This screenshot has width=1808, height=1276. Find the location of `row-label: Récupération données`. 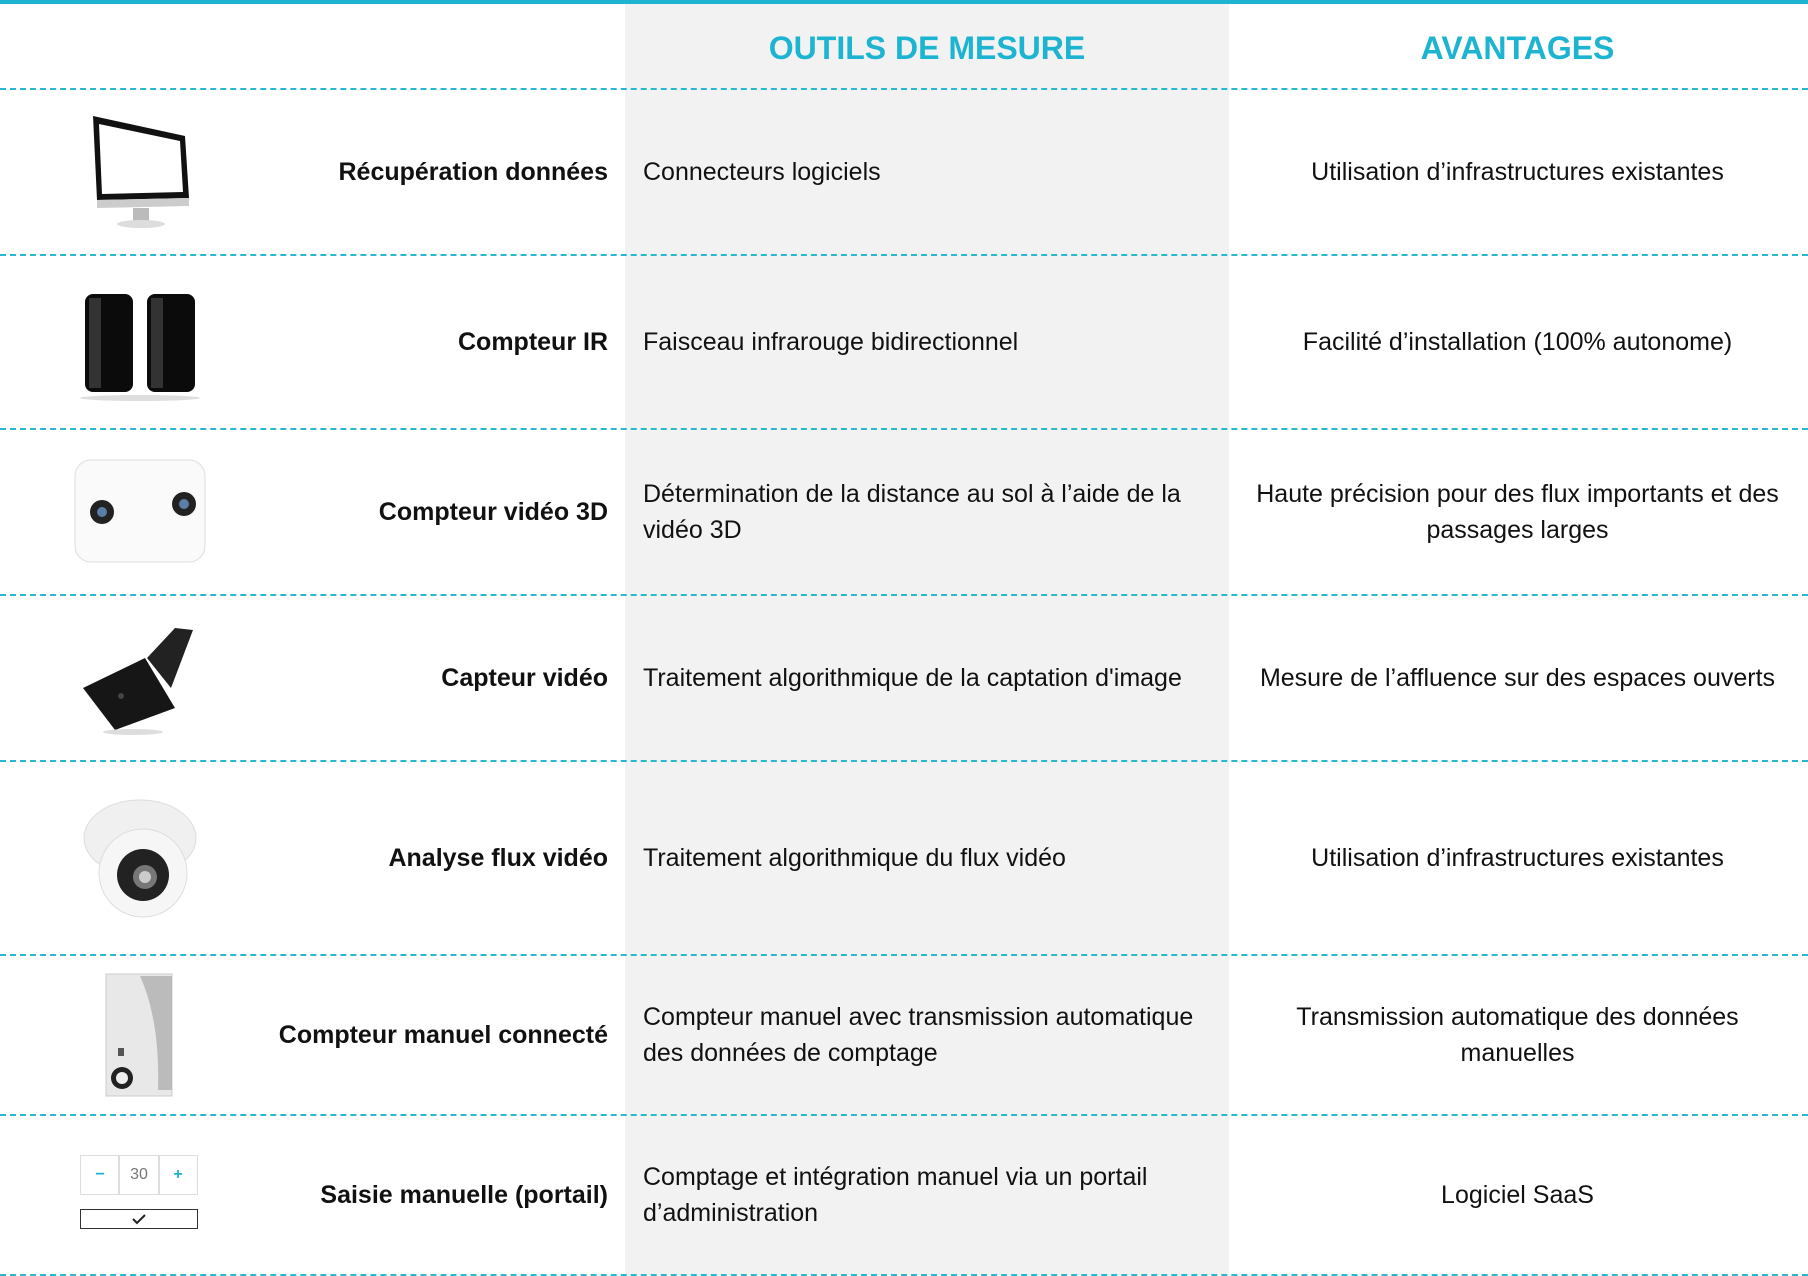

row-label: Récupération données is located at coordinates (473, 172).